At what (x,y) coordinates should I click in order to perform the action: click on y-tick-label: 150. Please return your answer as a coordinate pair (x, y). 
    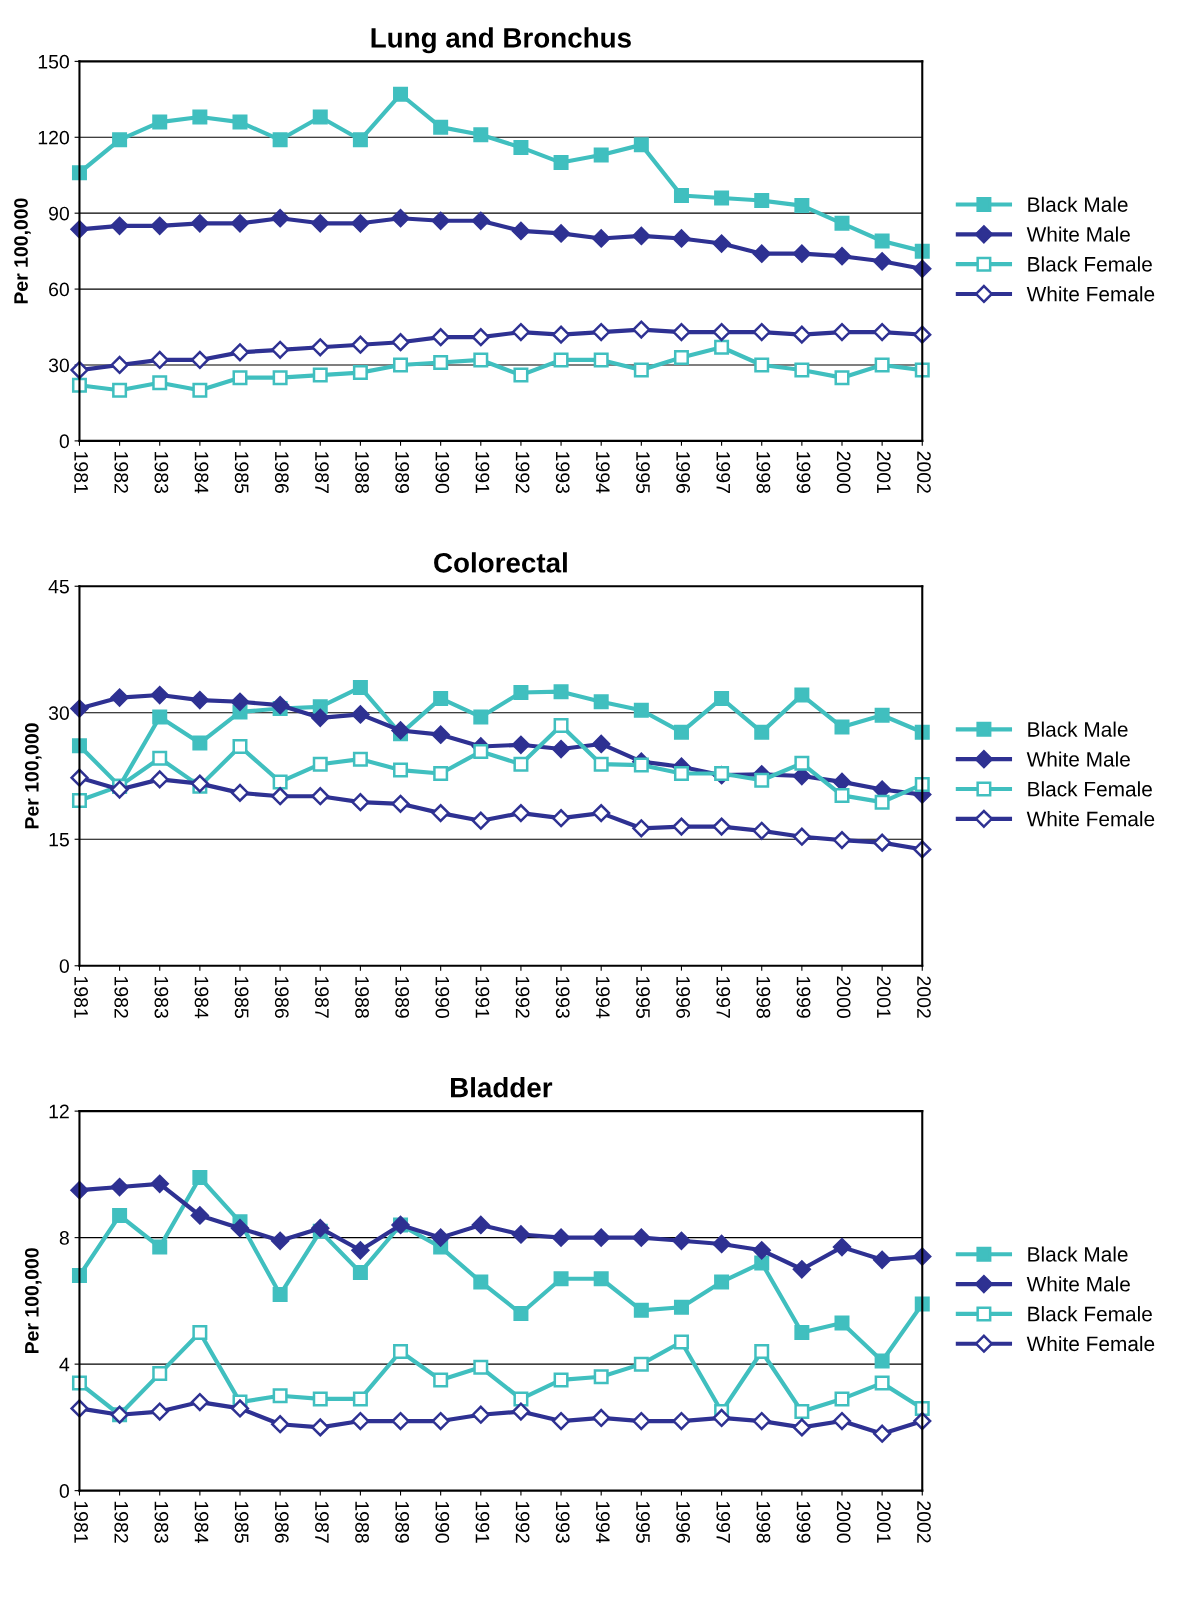
    Looking at the image, I should click on (53, 61).